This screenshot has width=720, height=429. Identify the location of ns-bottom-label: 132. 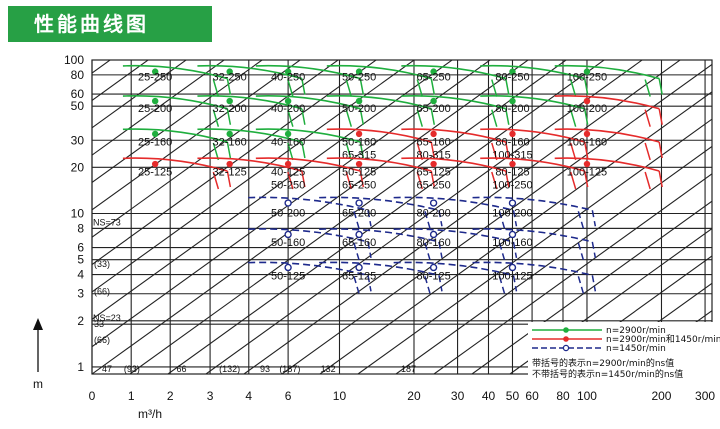
(328, 369).